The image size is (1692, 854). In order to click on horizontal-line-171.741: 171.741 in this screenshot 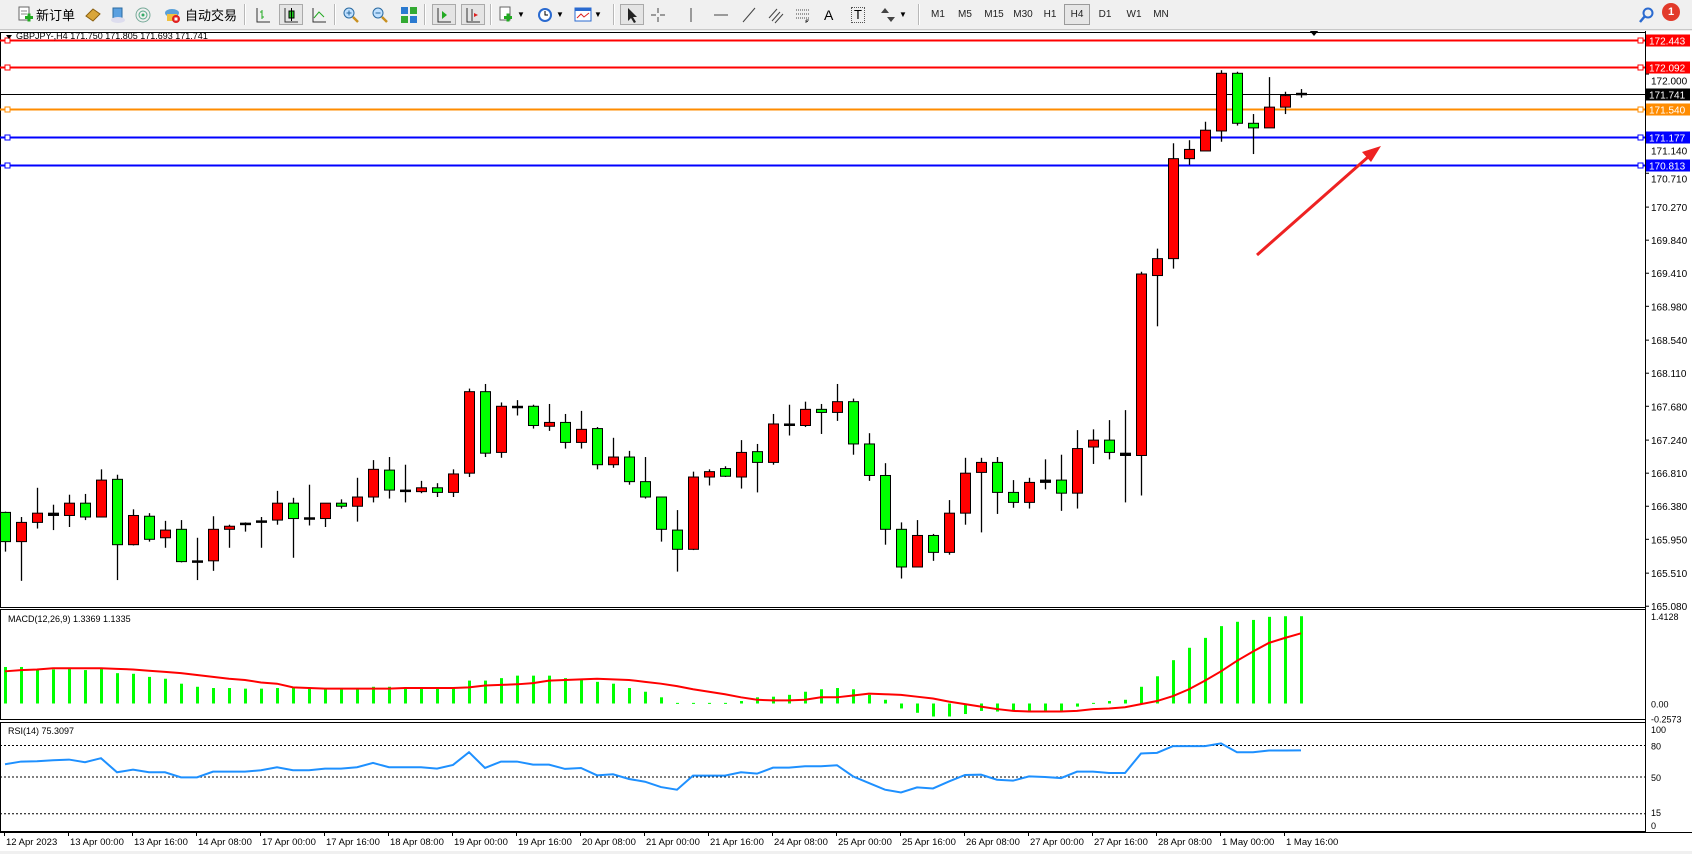, I will do `click(845, 95)`.